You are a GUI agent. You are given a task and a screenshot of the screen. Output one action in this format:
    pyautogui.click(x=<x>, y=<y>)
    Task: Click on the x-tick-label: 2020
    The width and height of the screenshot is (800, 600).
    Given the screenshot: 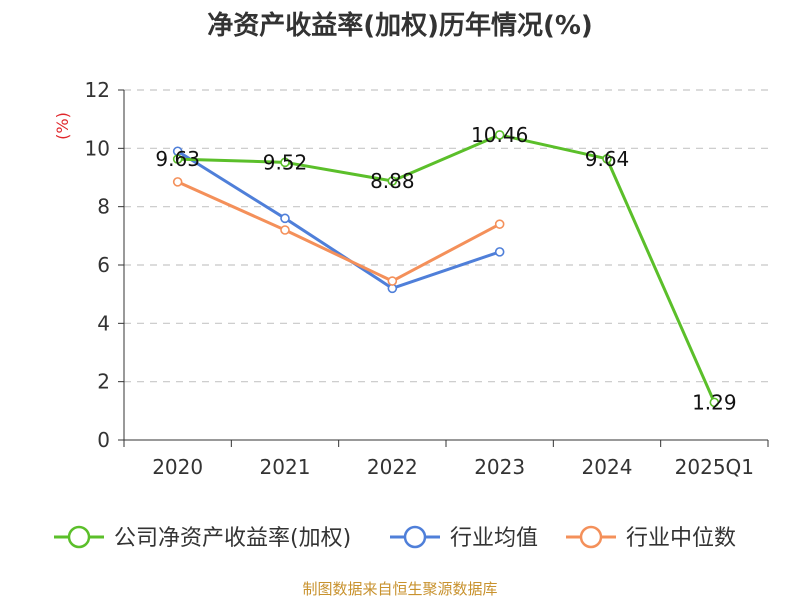 What is the action you would take?
    pyautogui.click(x=177, y=467)
    